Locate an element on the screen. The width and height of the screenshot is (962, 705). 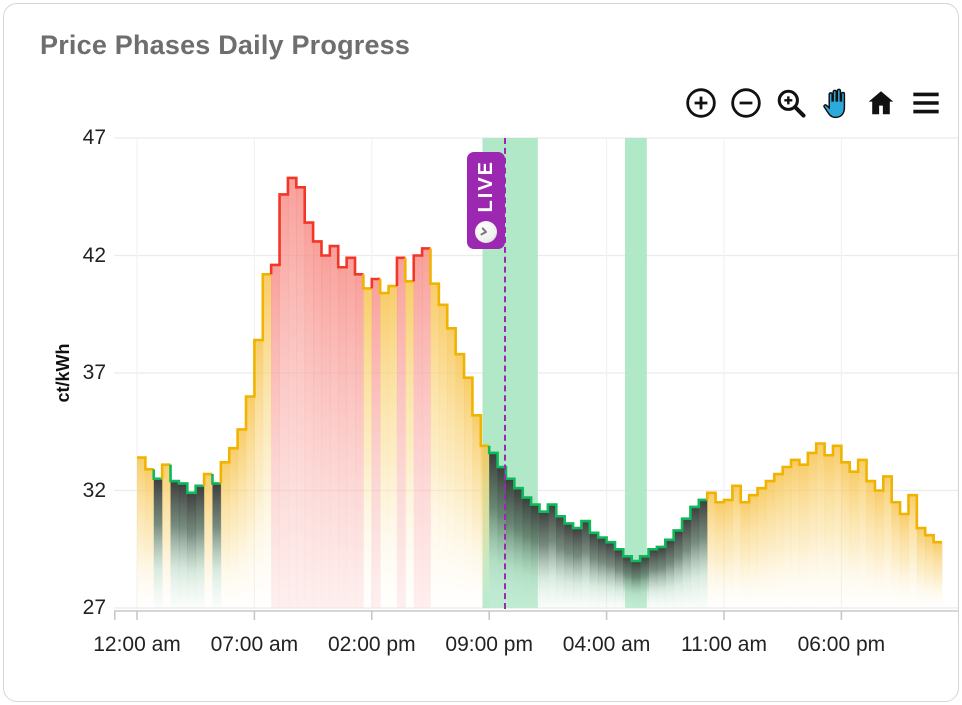
menu-button is located at coordinates (926, 103).